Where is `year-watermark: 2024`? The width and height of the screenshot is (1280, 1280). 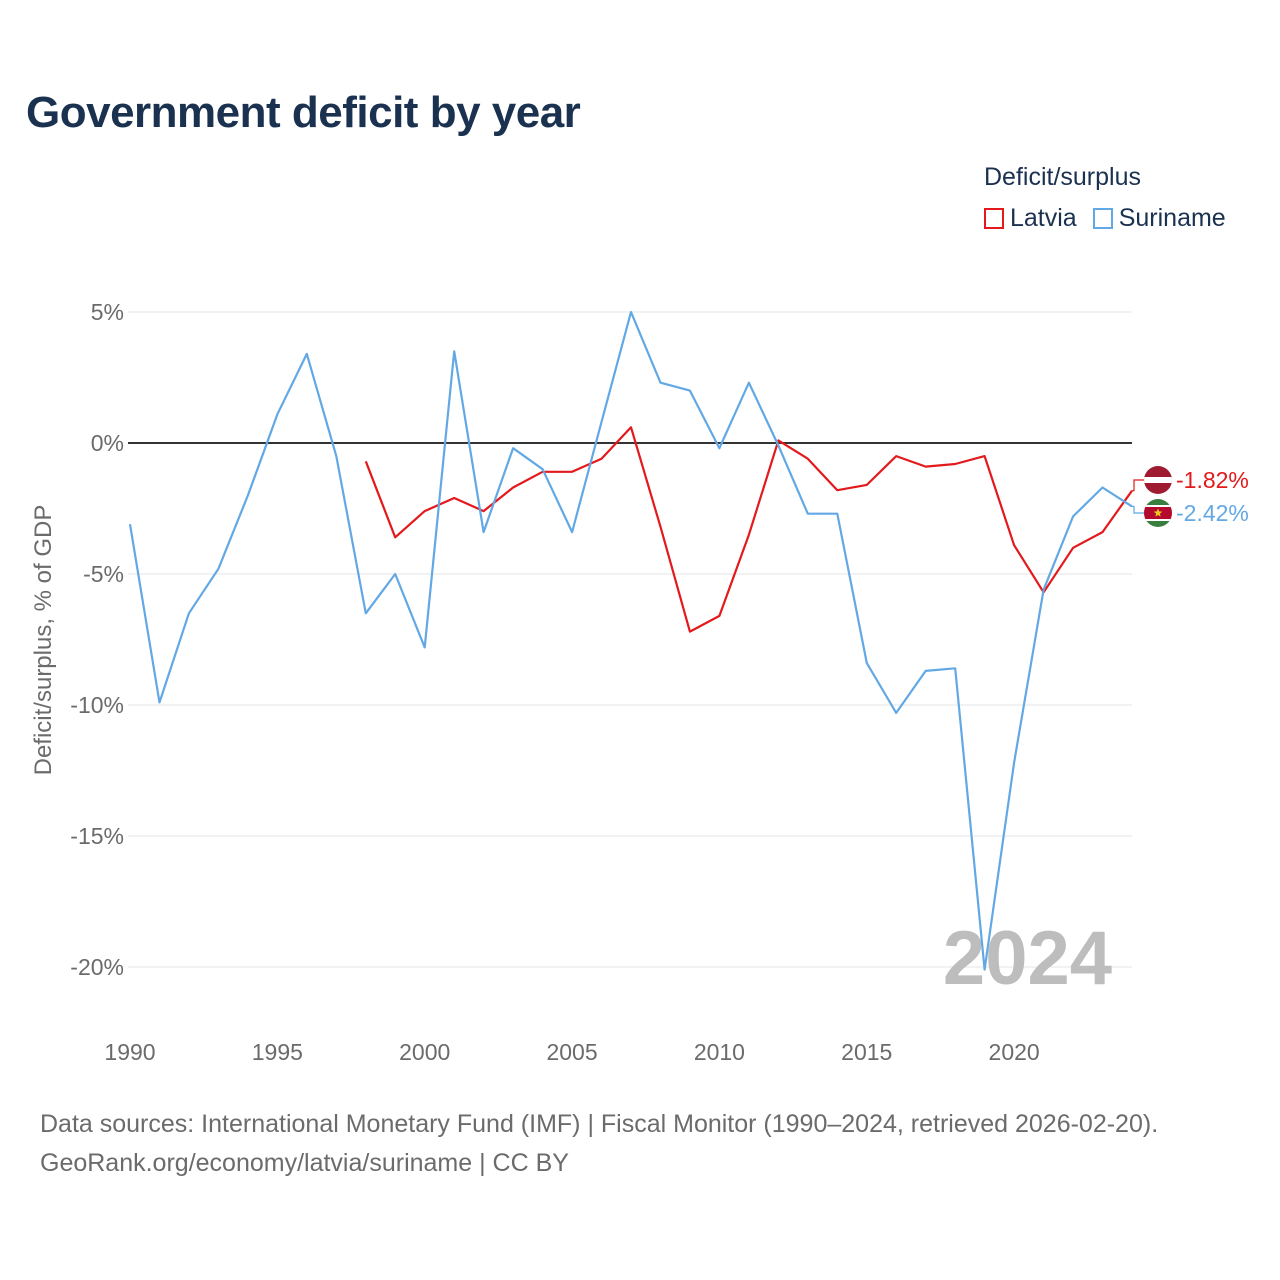
year-watermark: 2024 is located at coordinates (1027, 958).